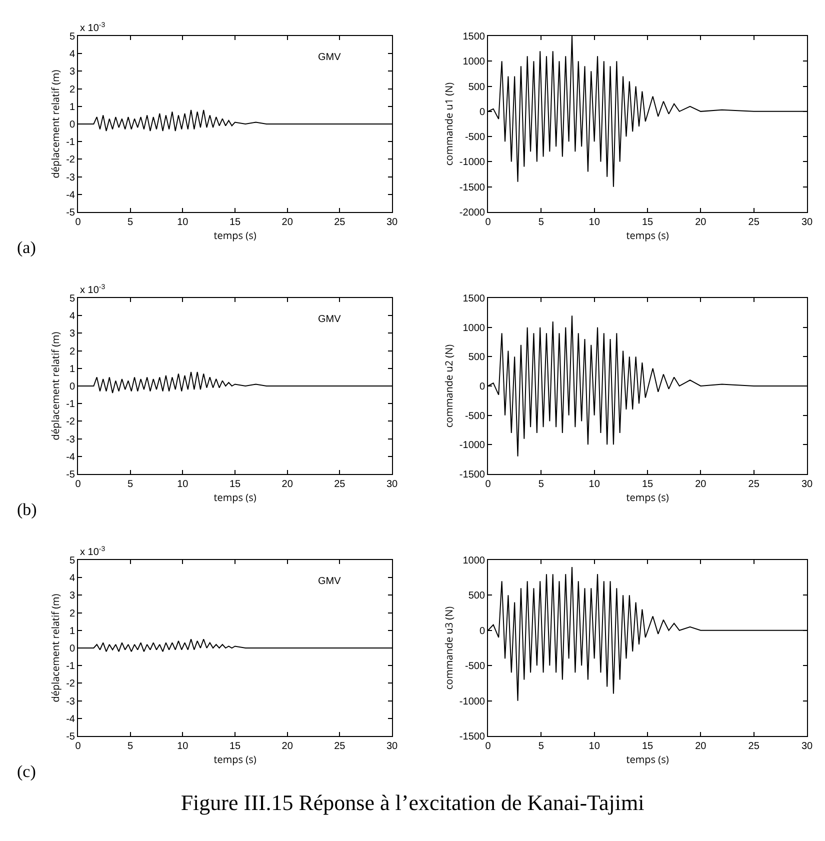  I want to click on y-axis-title: commande u3 (N), so click(448, 648).